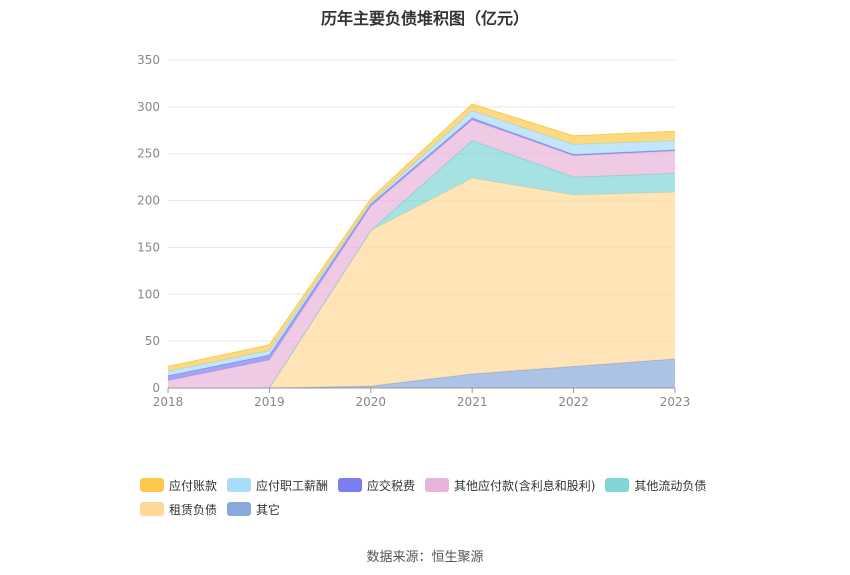 Image resolution: width=850 pixels, height=575 pixels. Describe the element at coordinates (193, 485) in the screenshot. I see `legend-label: 应付账款` at that location.